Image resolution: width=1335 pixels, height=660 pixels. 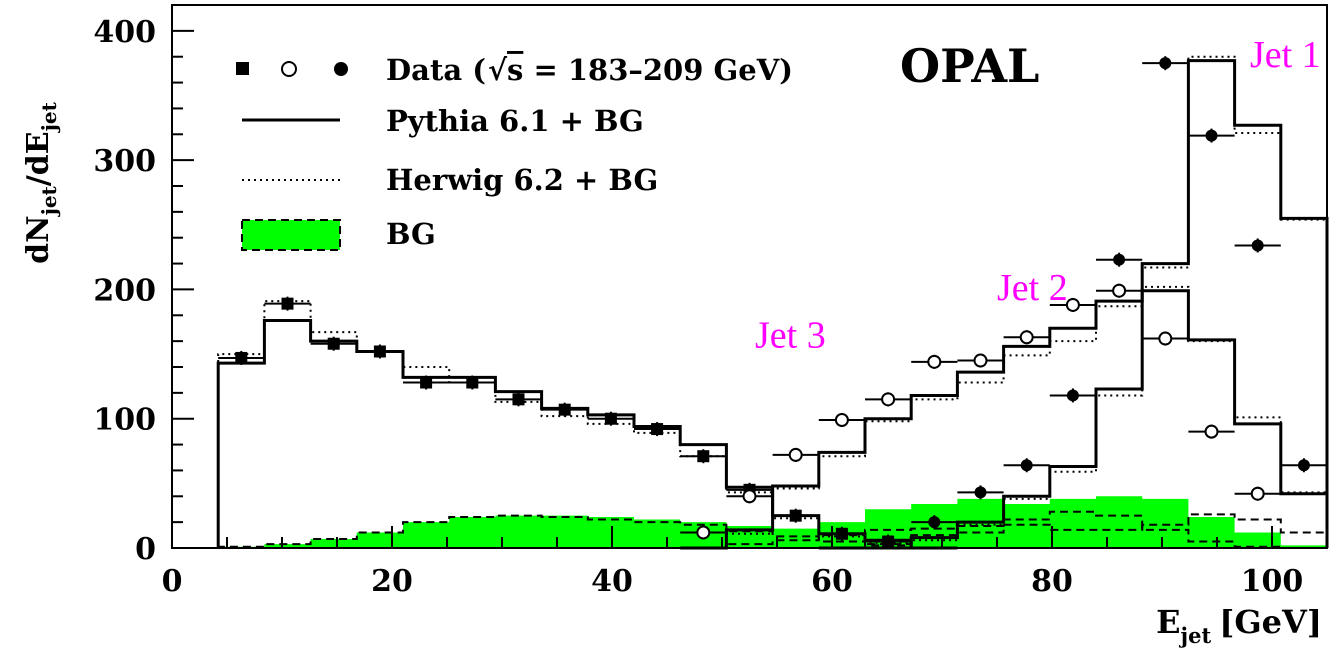 I want to click on x-tick-label: 0, so click(x=172, y=581).